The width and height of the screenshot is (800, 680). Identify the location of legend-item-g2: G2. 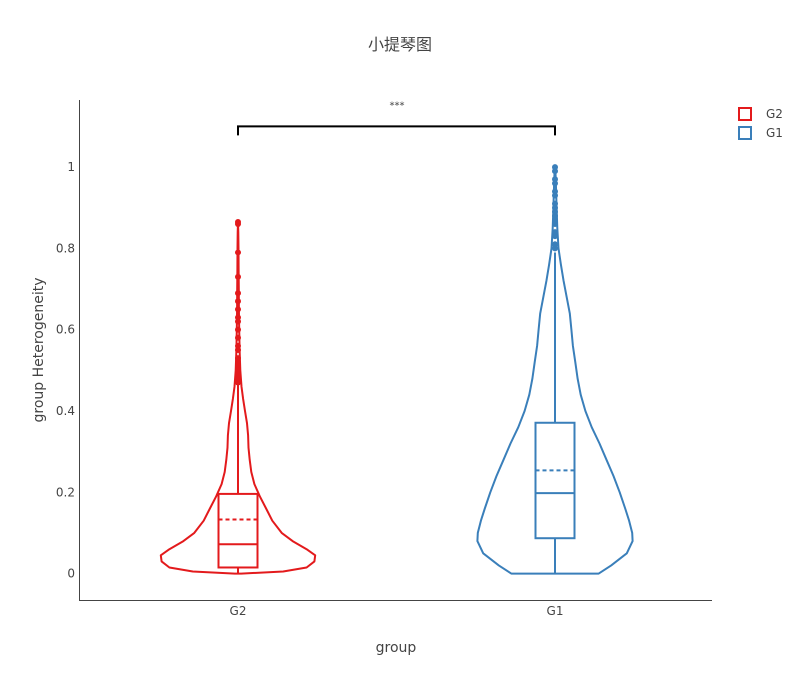
(760, 114).